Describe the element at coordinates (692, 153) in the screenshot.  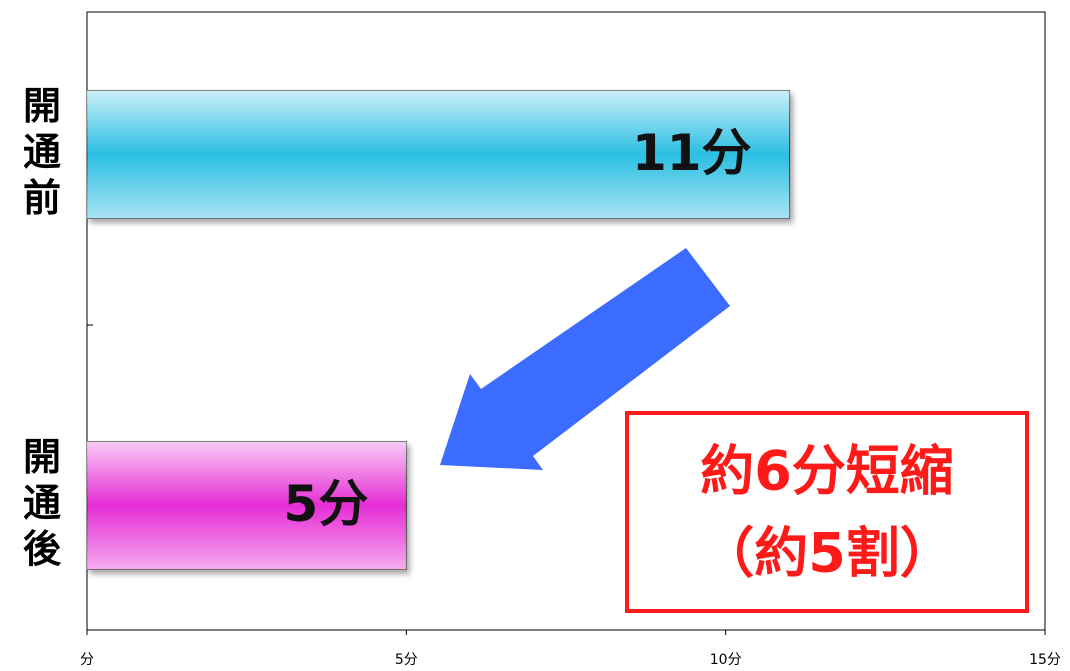
I see `value-label: 11分` at that location.